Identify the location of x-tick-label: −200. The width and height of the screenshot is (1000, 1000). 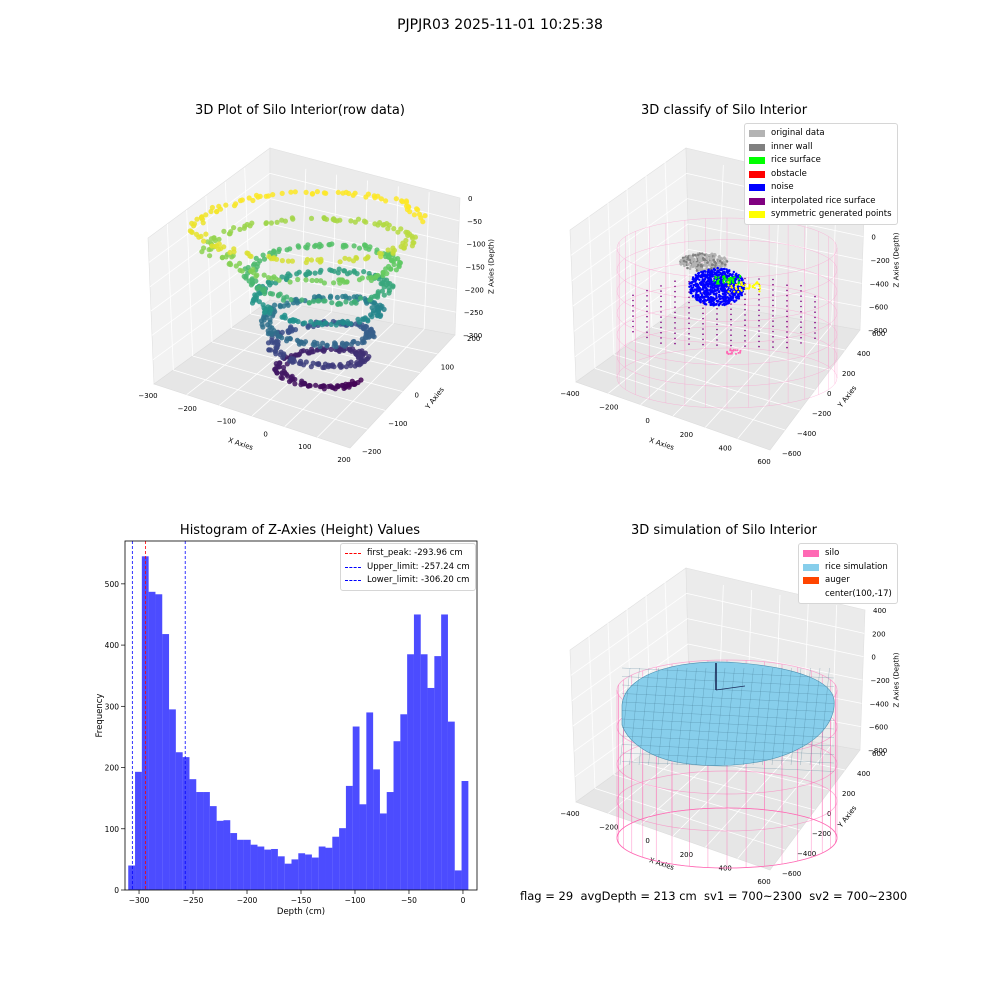
(187, 409).